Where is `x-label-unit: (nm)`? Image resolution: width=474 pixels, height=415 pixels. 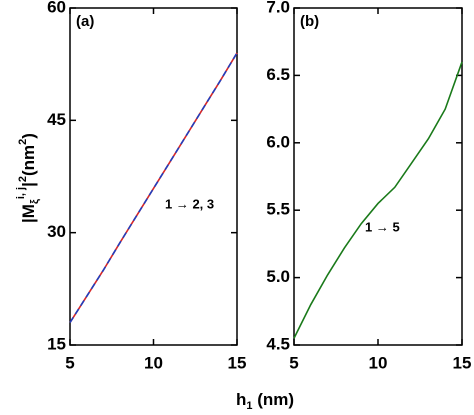
x-label-unit: (nm) is located at coordinates (273, 399).